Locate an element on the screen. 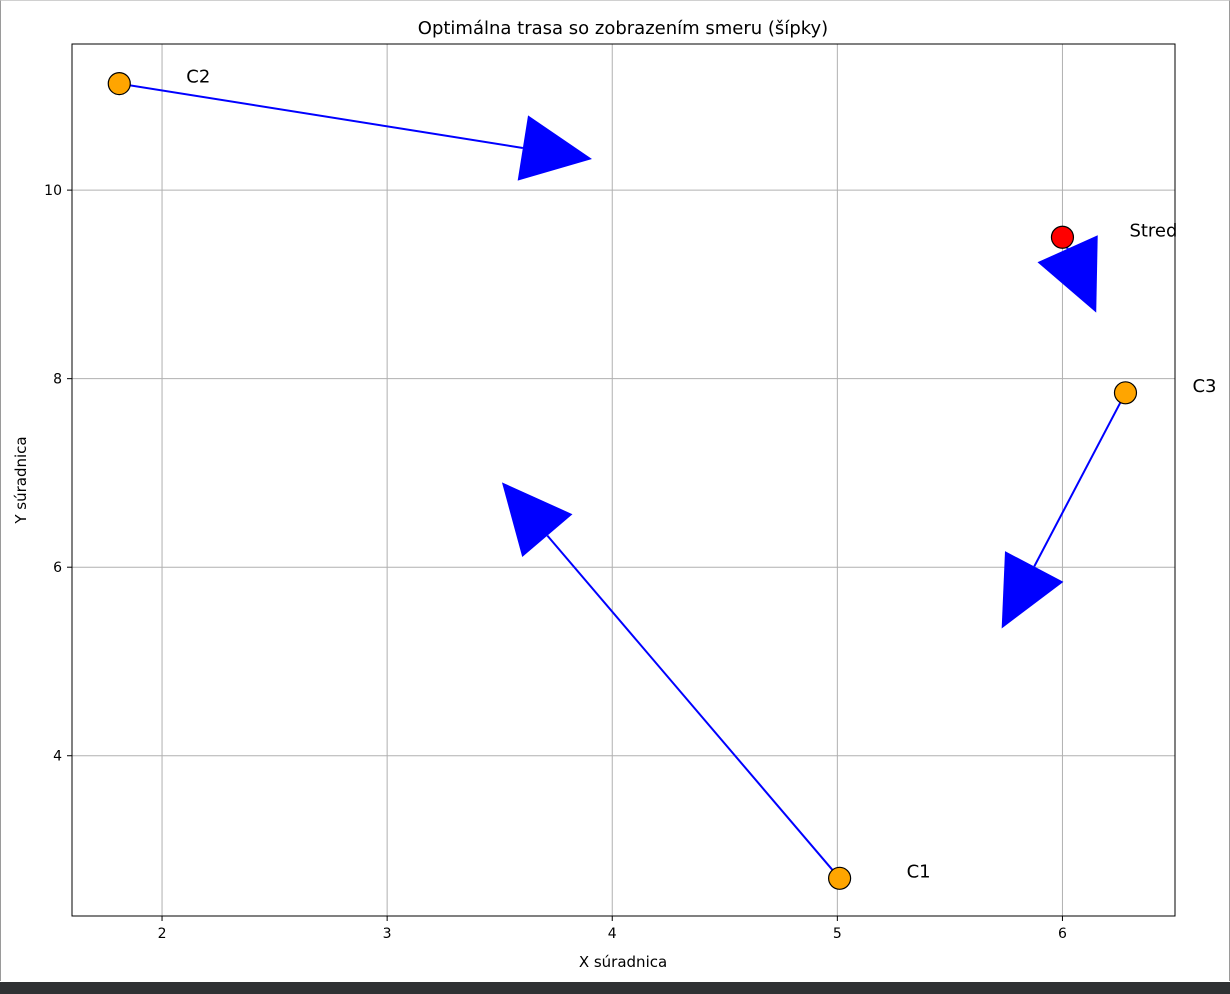 The height and width of the screenshot is (994, 1230). arrow-shaft-c2 is located at coordinates (321, 115).